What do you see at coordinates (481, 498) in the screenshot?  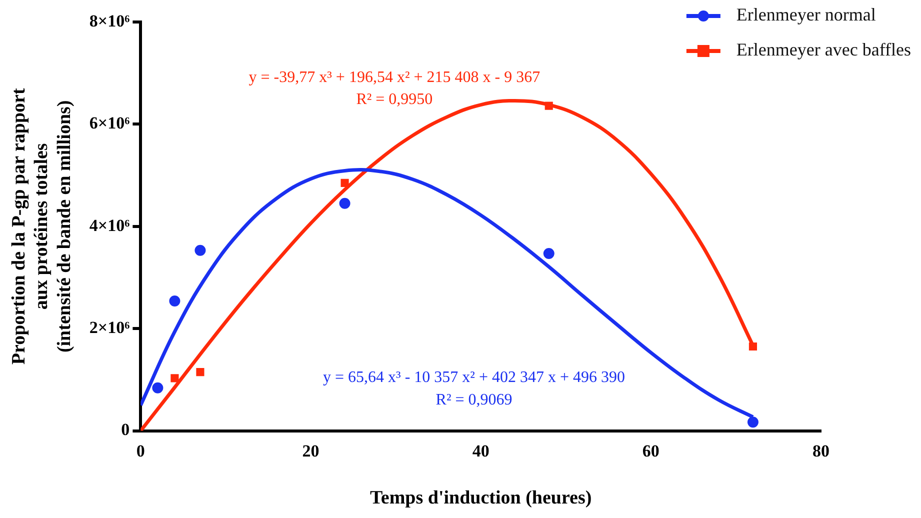 I see `x-axis-title: Temps d'induction (heures)` at bounding box center [481, 498].